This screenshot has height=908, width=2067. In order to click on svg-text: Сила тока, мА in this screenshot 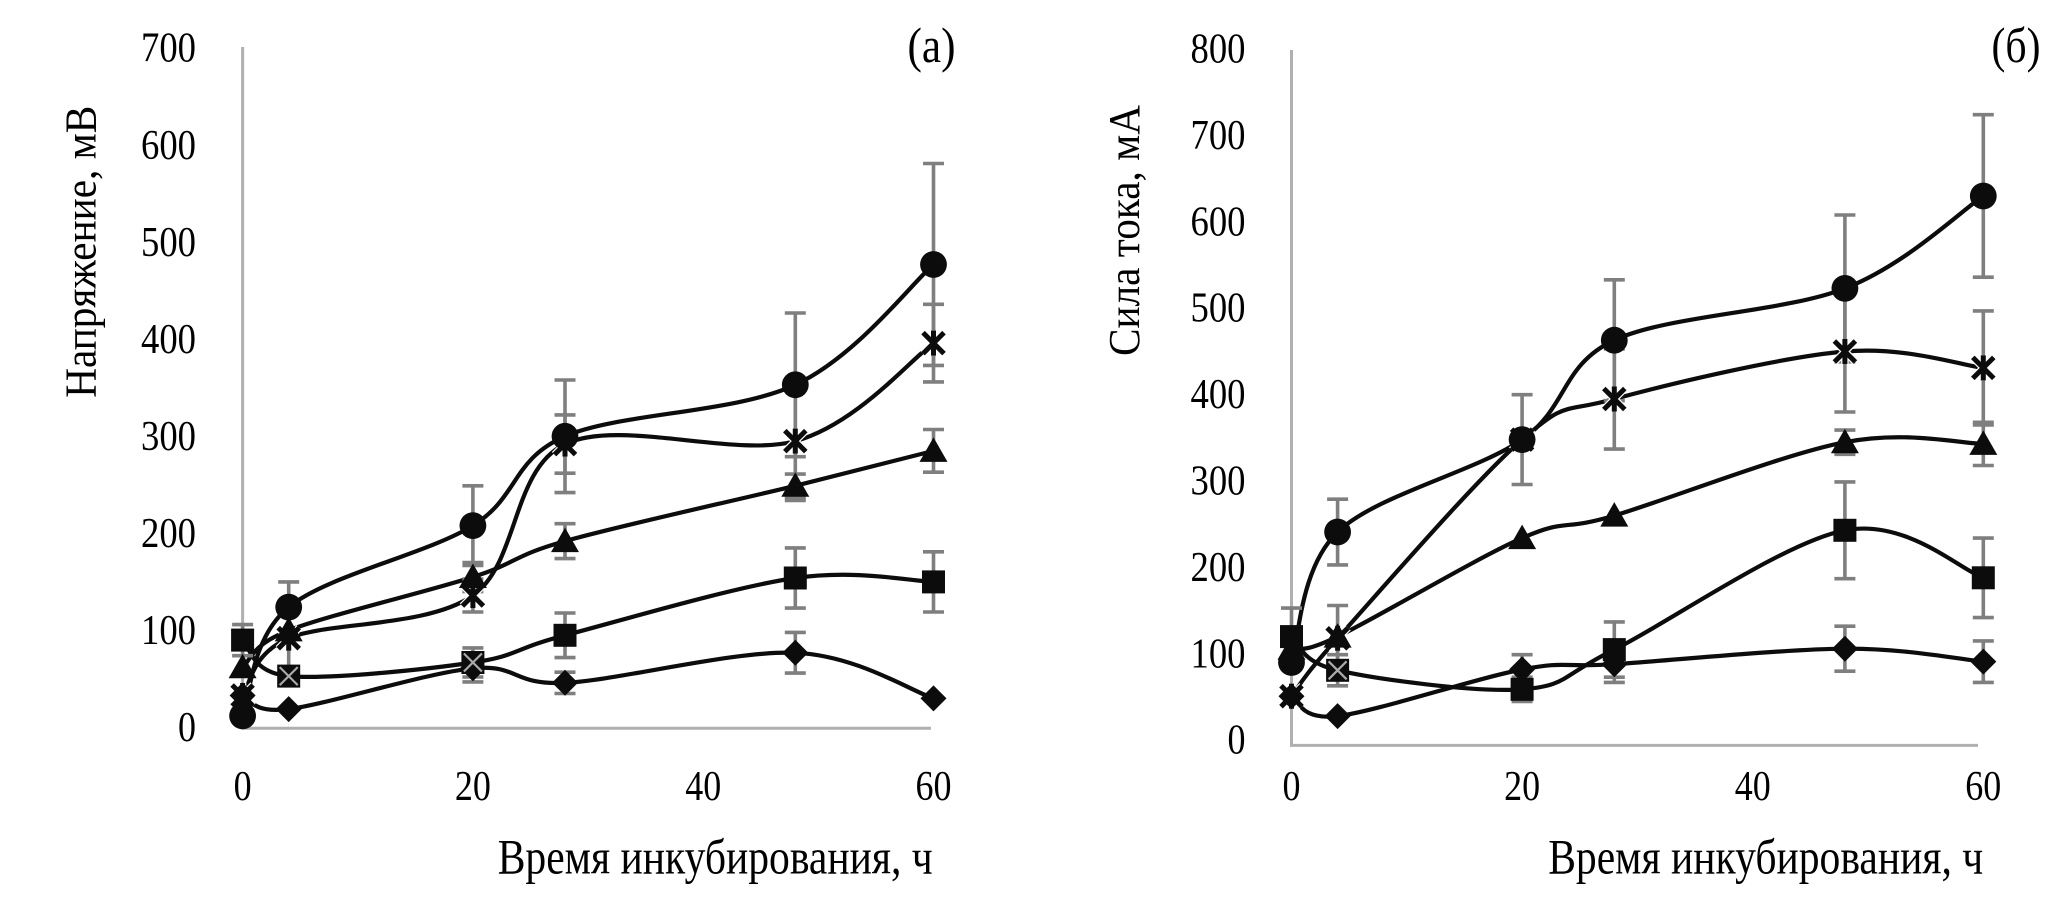, I will do `click(1124, 230)`.